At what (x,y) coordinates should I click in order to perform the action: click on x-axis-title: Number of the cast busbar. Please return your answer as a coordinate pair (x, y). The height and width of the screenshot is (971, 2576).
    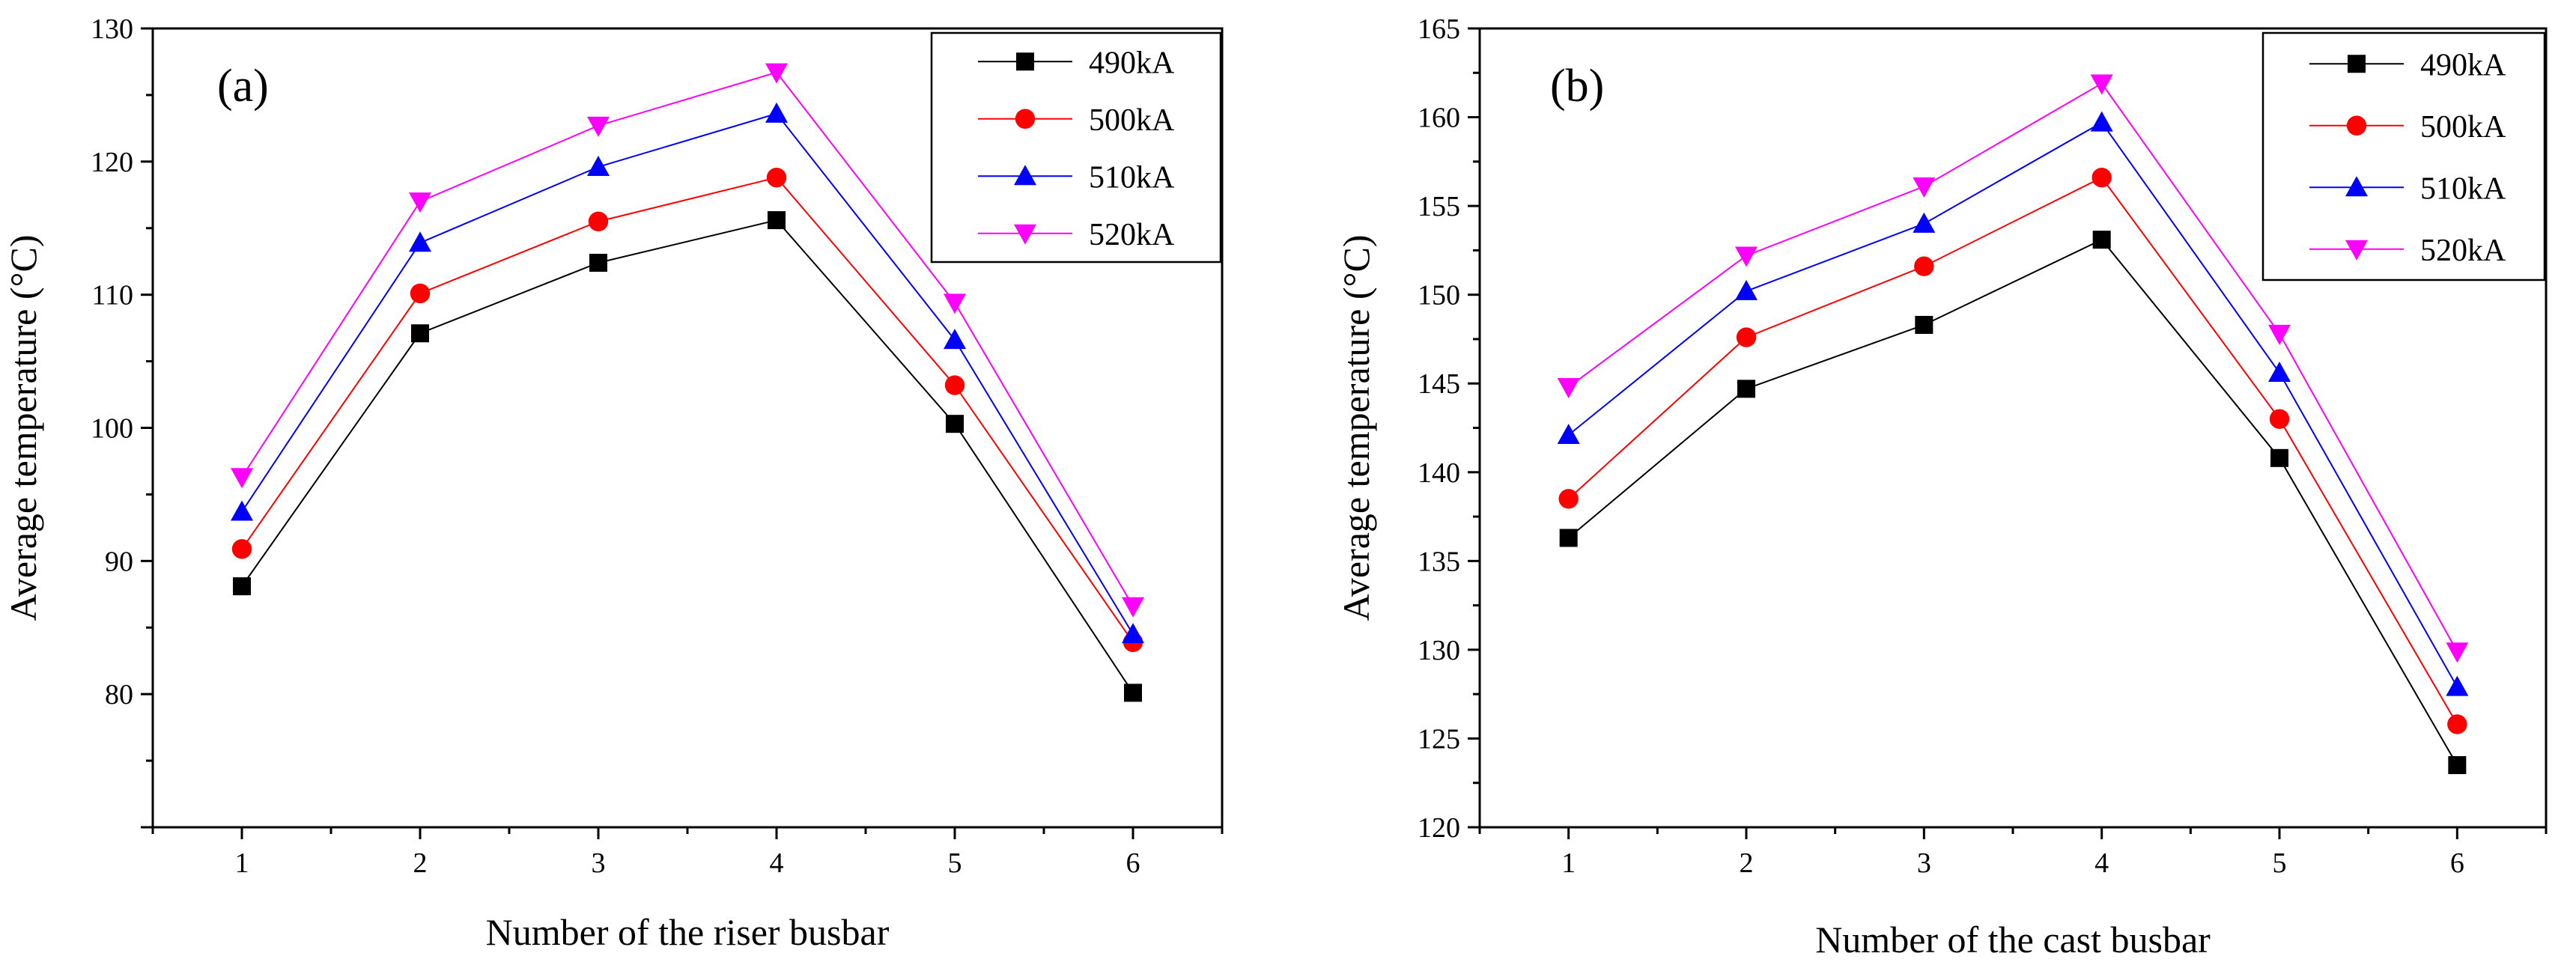
    Looking at the image, I should click on (2013, 940).